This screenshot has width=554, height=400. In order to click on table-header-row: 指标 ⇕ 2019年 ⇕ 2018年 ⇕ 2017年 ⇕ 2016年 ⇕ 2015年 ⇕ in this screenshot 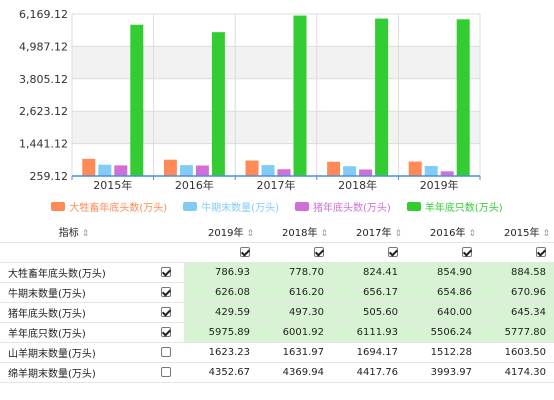, I will do `click(277, 232)`.